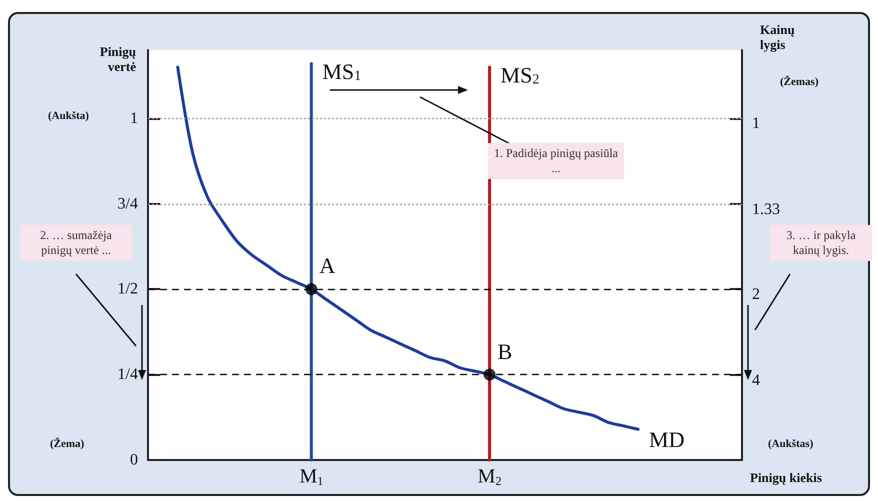 The height and width of the screenshot is (503, 878). Describe the element at coordinates (68, 116) in the screenshot. I see `text: (Aukšta)` at that location.